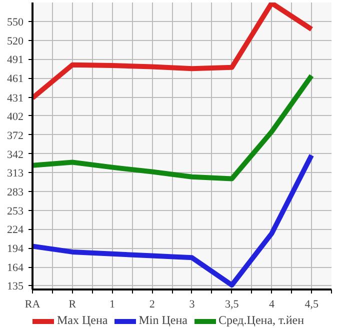 Image resolution: width=345 pixels, height=335 pixels. Describe the element at coordinates (261, 320) in the screenshot. I see `legend-label: Сред.Цена, т.йен` at that location.